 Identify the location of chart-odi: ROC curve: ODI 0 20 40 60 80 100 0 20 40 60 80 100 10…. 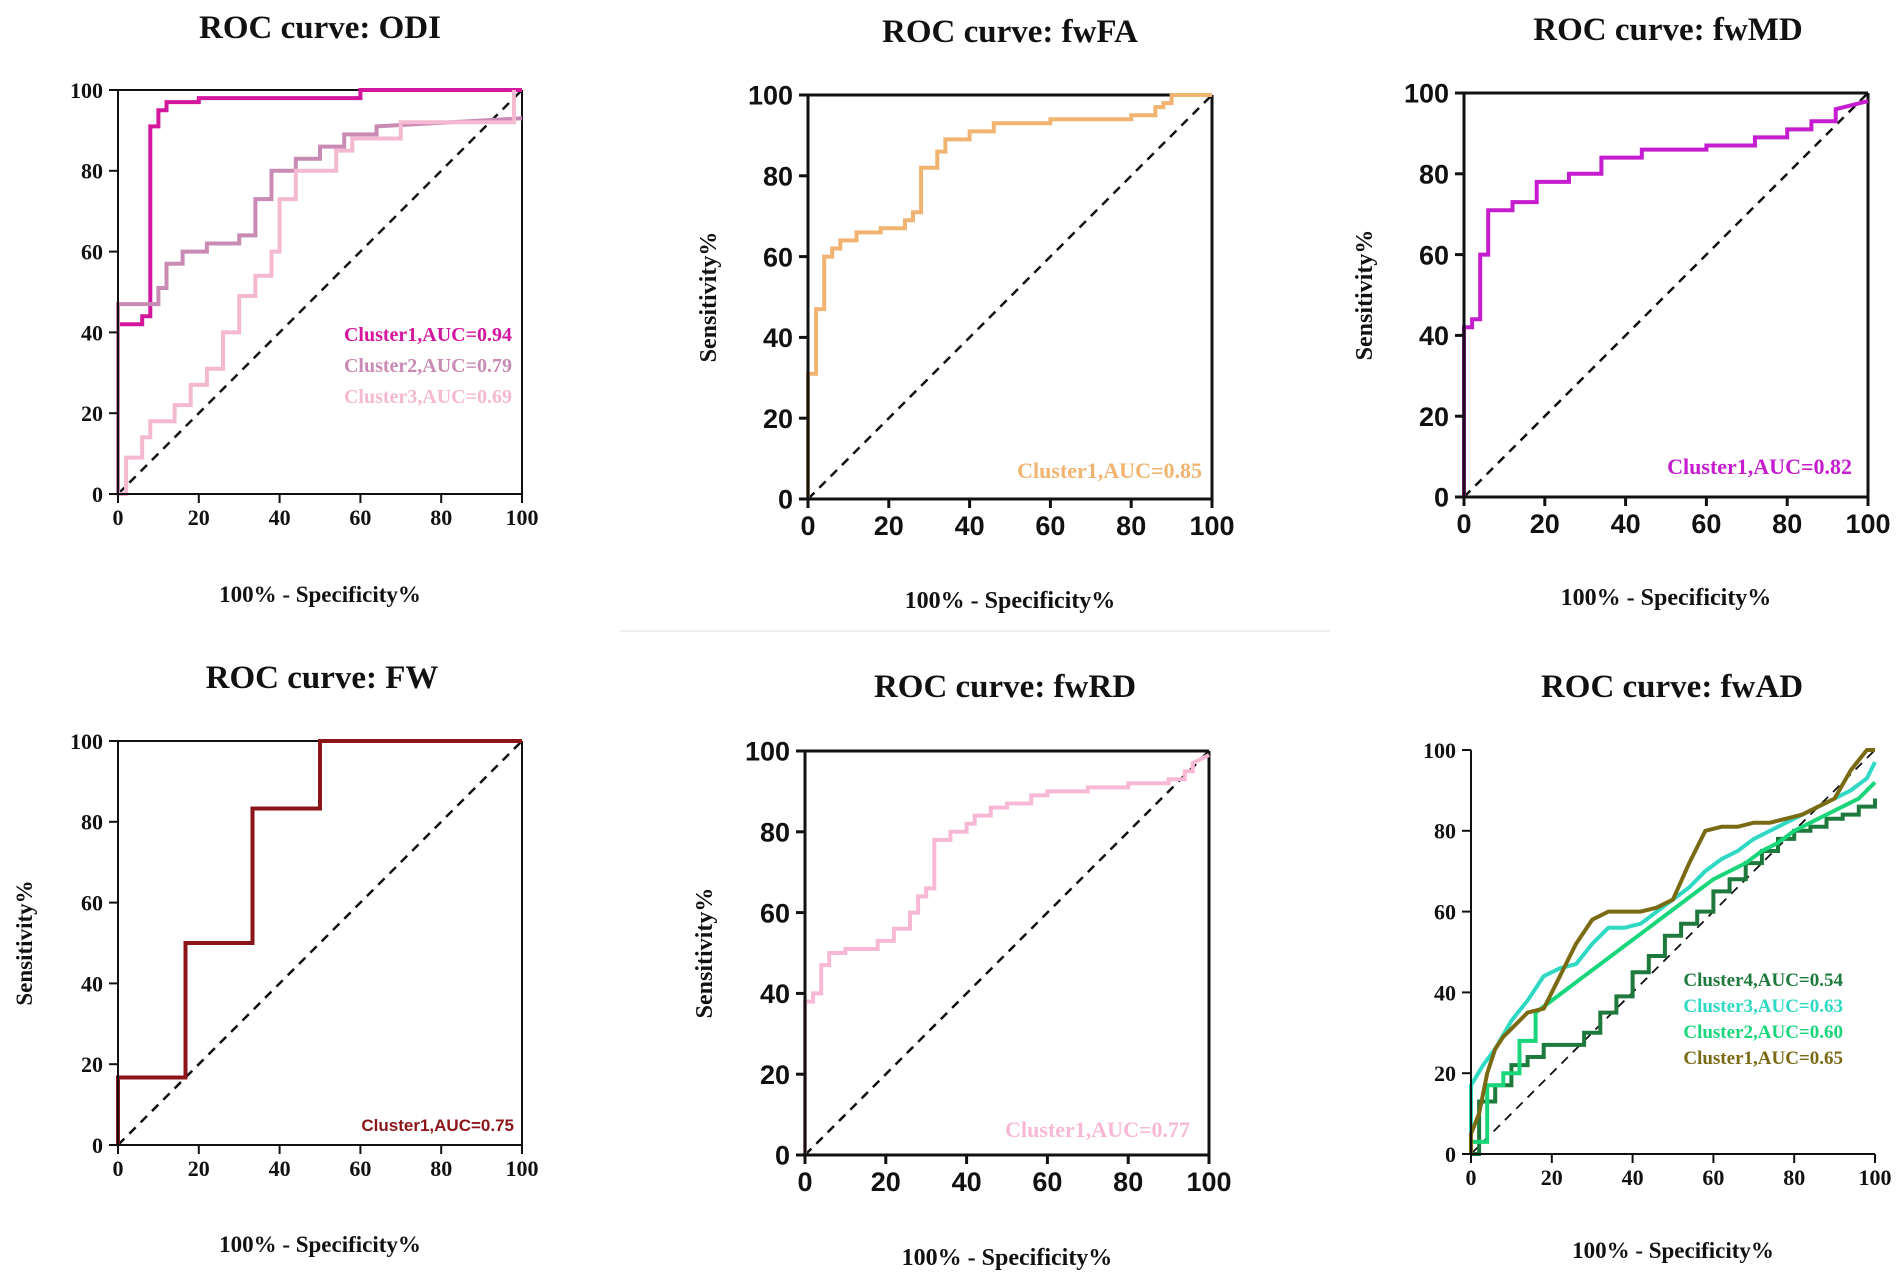
(304, 308).